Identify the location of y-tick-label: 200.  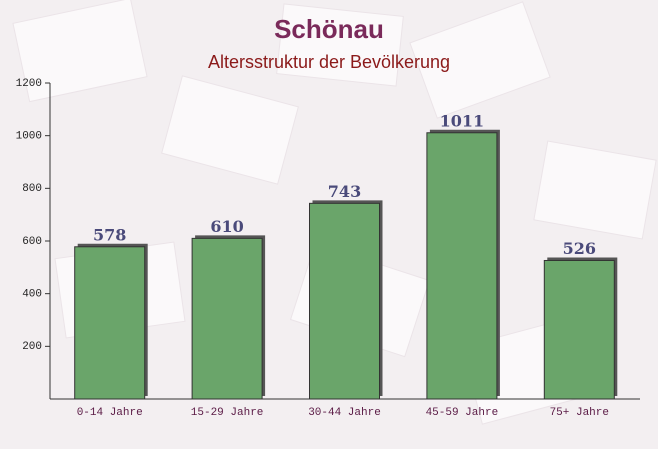
(32, 347).